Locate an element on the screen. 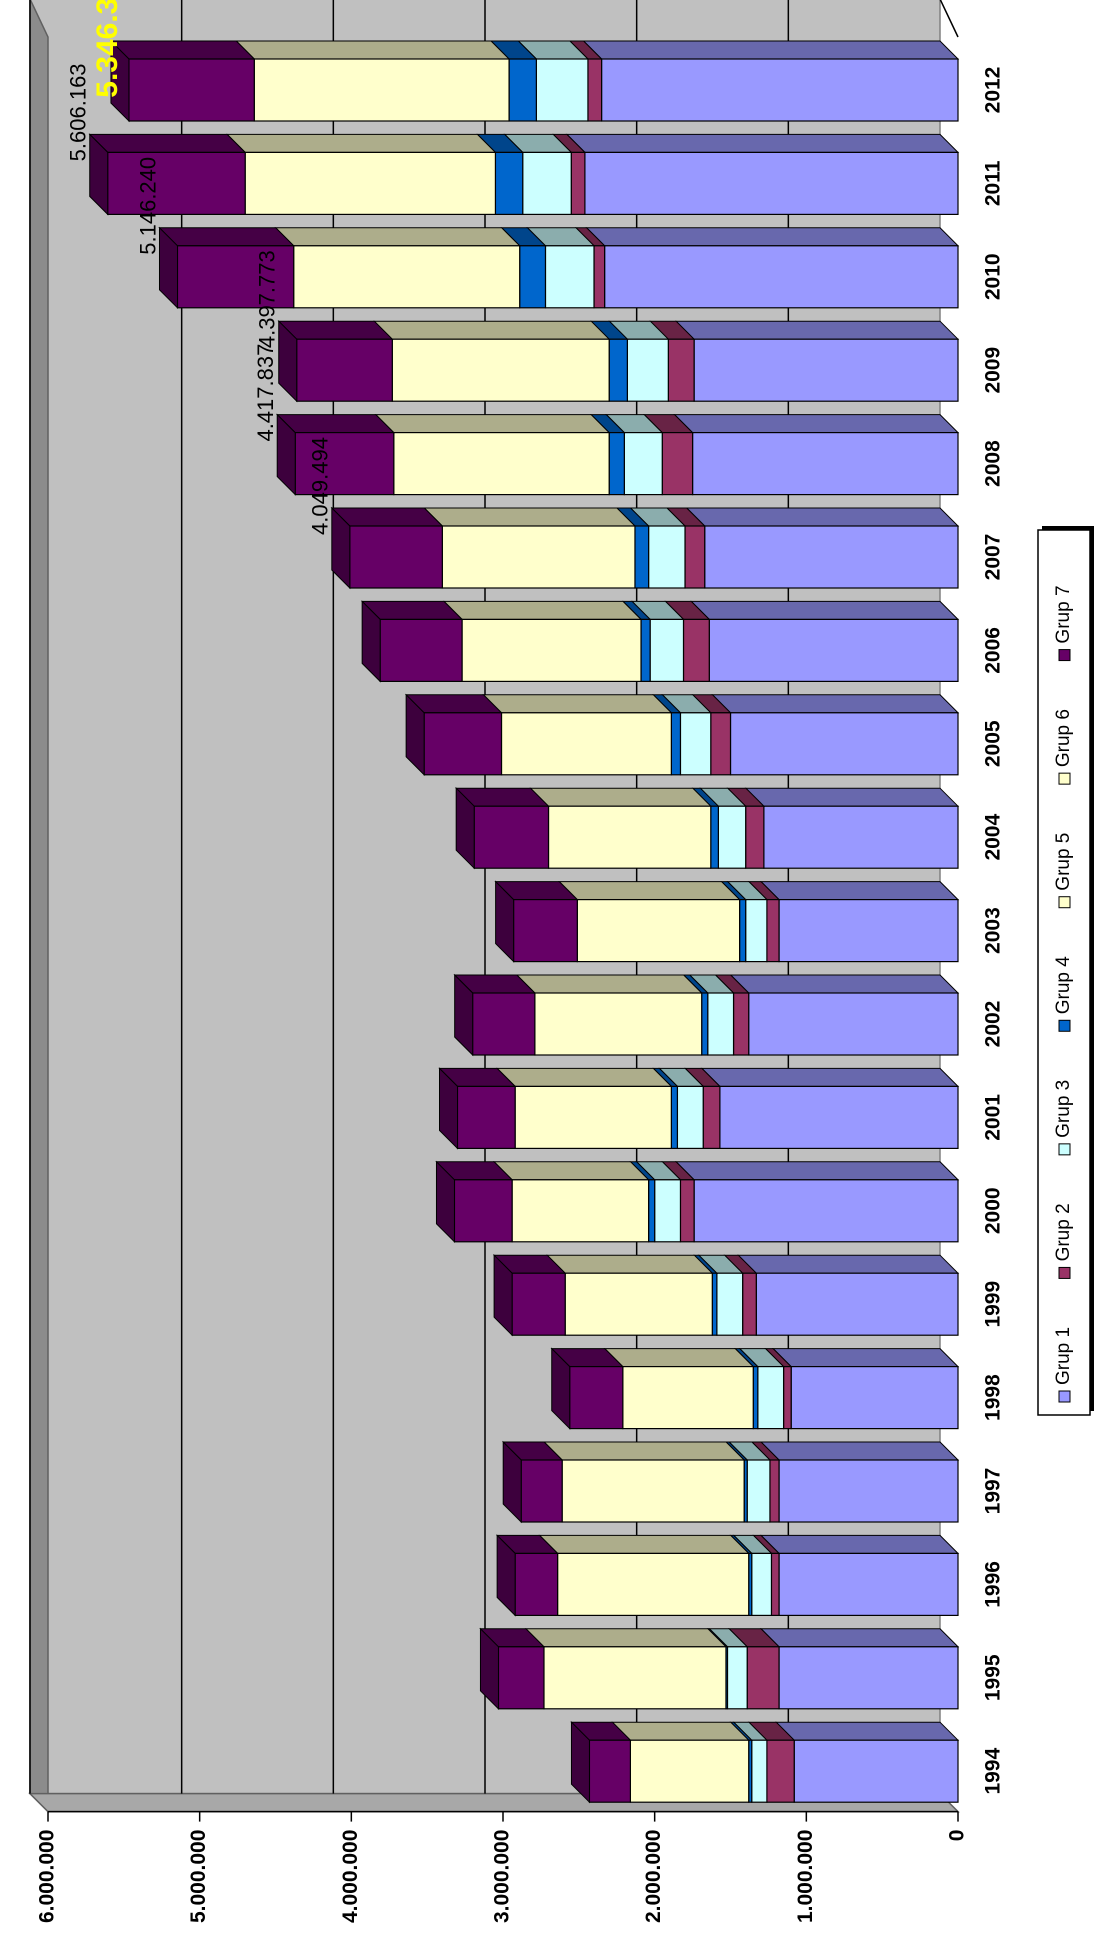 The width and height of the screenshot is (1104, 1950). category-label-2001: 2001 is located at coordinates (993, 1117).